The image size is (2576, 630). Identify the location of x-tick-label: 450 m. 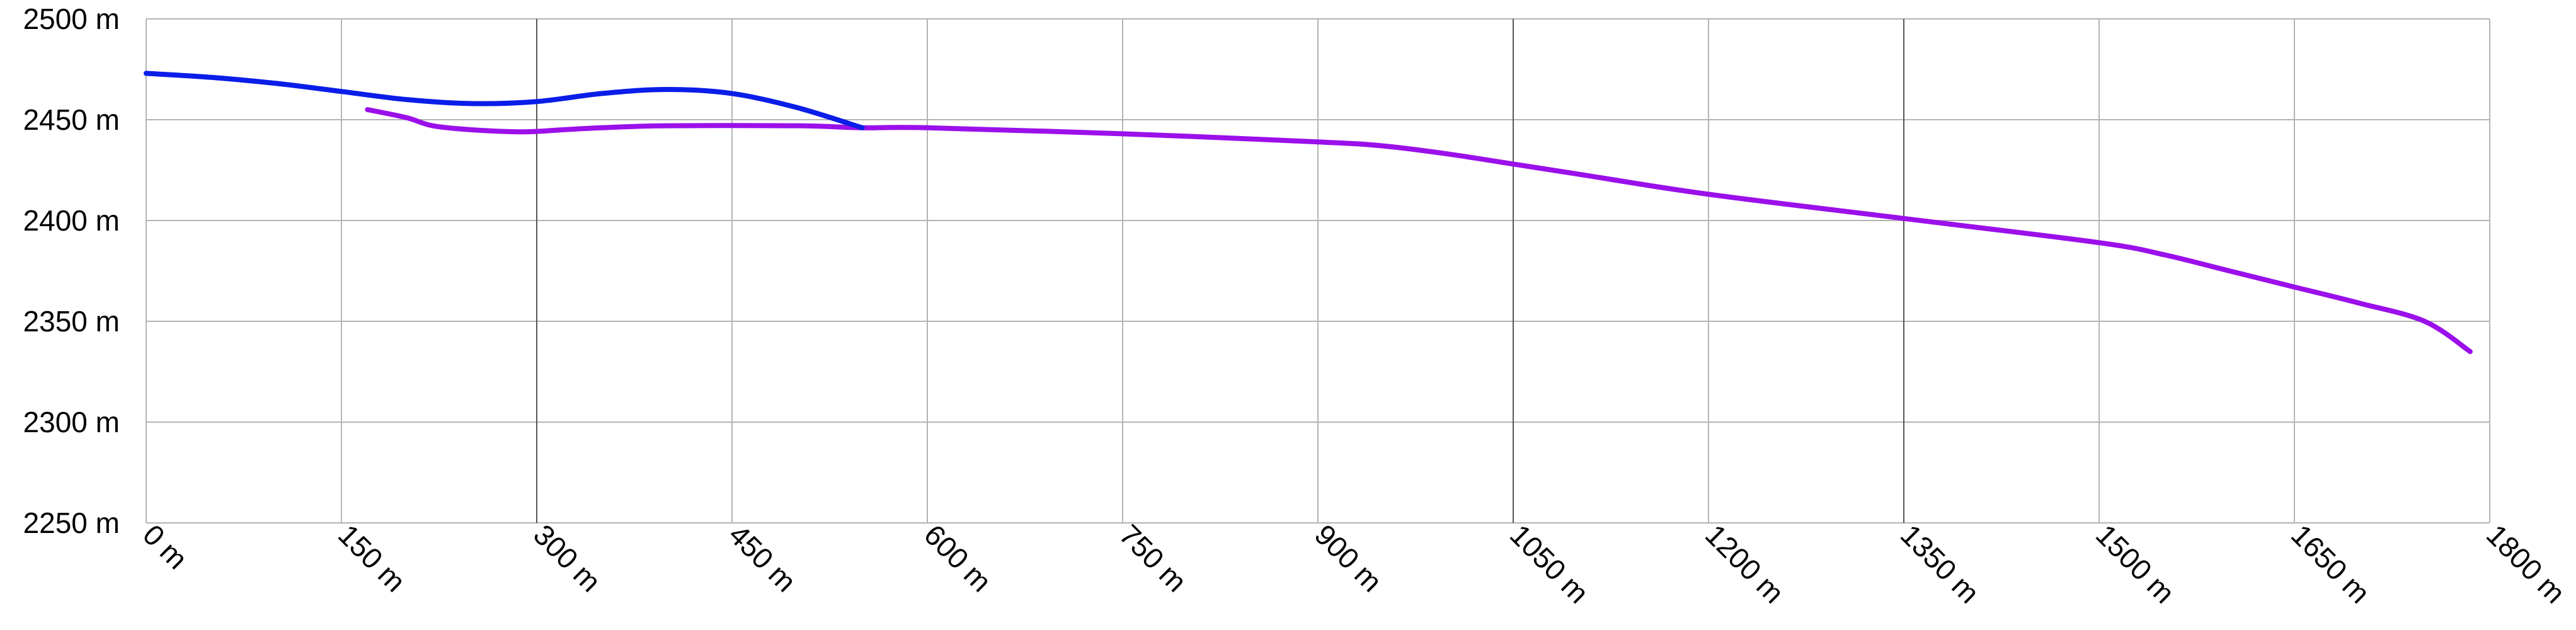
(763, 558).